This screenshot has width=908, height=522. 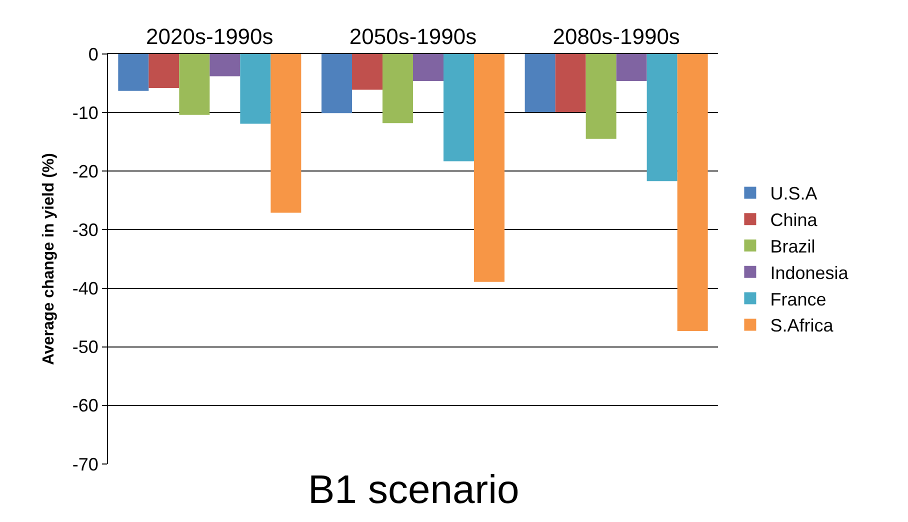 What do you see at coordinates (85, 230) in the screenshot?
I see `y-tick-label: -30` at bounding box center [85, 230].